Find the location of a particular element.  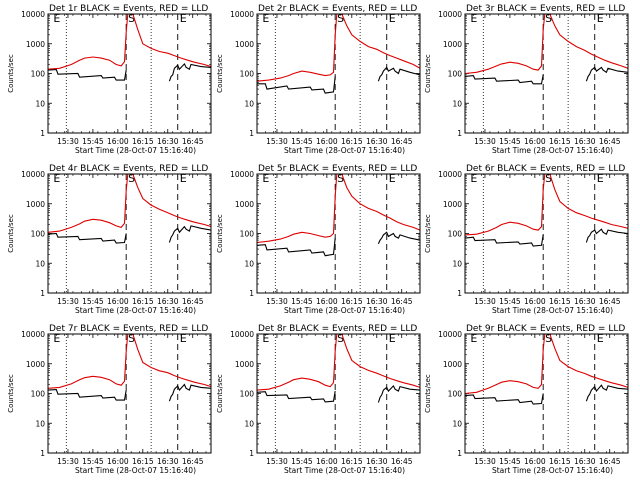

panel-title: Det 7r BLACK = Events, RED = LLD is located at coordinates (128, 329).